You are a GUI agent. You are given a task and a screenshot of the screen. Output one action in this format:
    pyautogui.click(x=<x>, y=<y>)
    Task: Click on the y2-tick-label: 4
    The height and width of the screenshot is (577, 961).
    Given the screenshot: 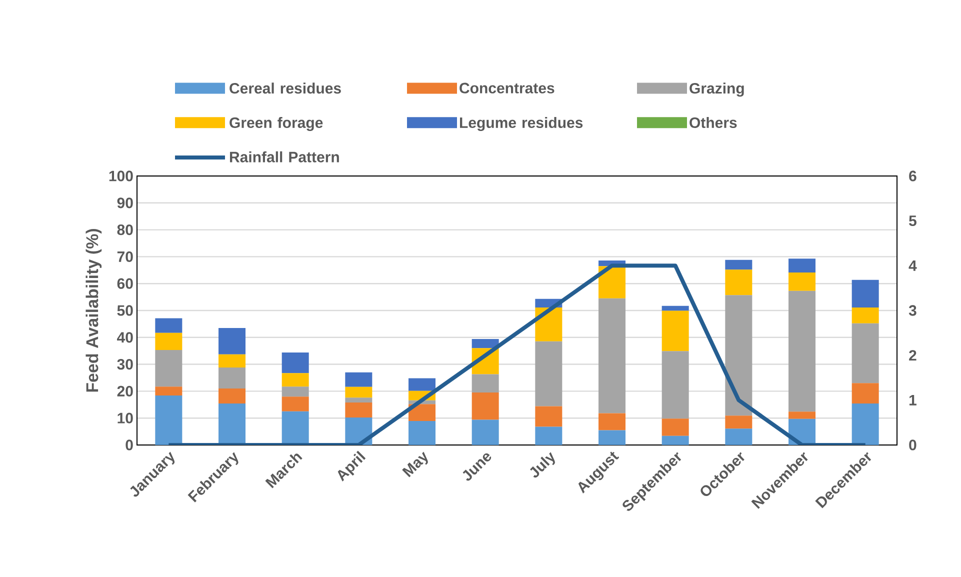 What is the action you would take?
    pyautogui.click(x=912, y=265)
    